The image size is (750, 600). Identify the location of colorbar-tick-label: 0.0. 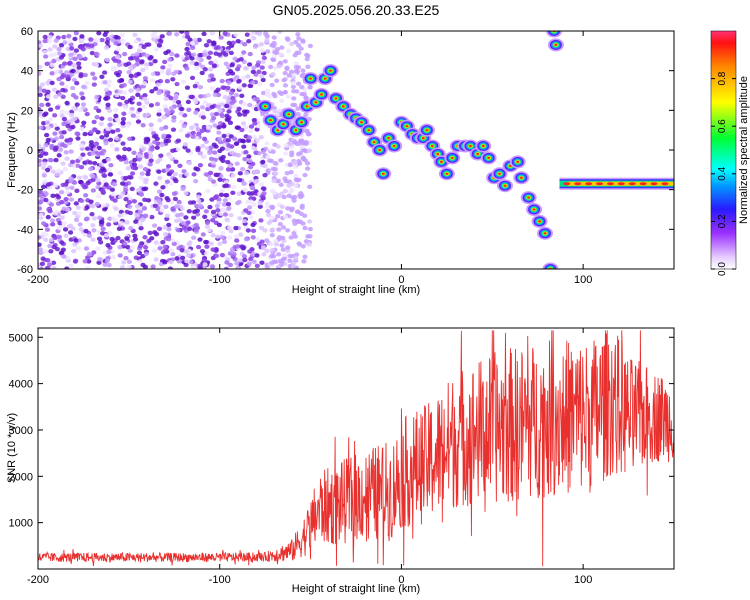
(722, 269).